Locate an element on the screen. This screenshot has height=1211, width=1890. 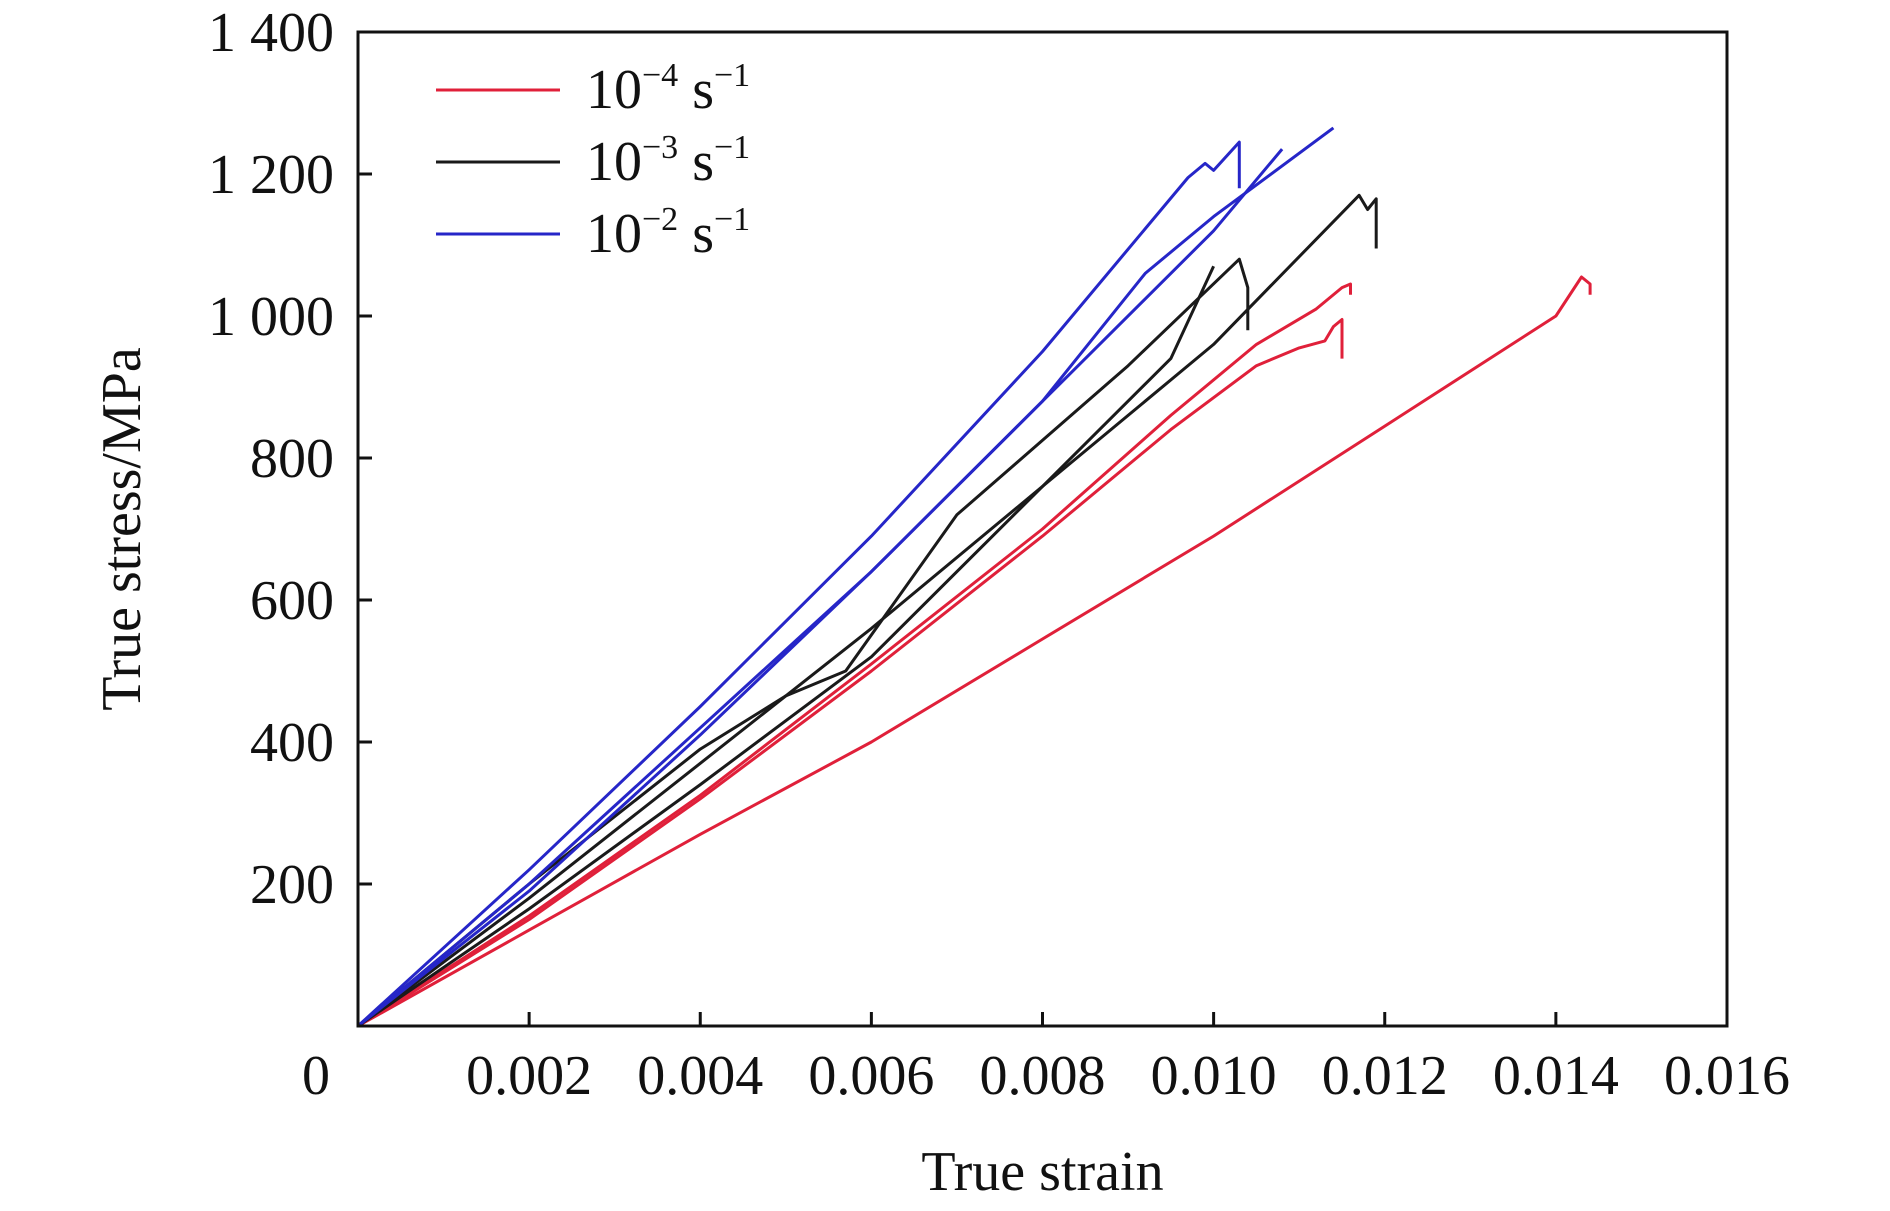
x-axis-title: True strain is located at coordinates (1042, 1172).